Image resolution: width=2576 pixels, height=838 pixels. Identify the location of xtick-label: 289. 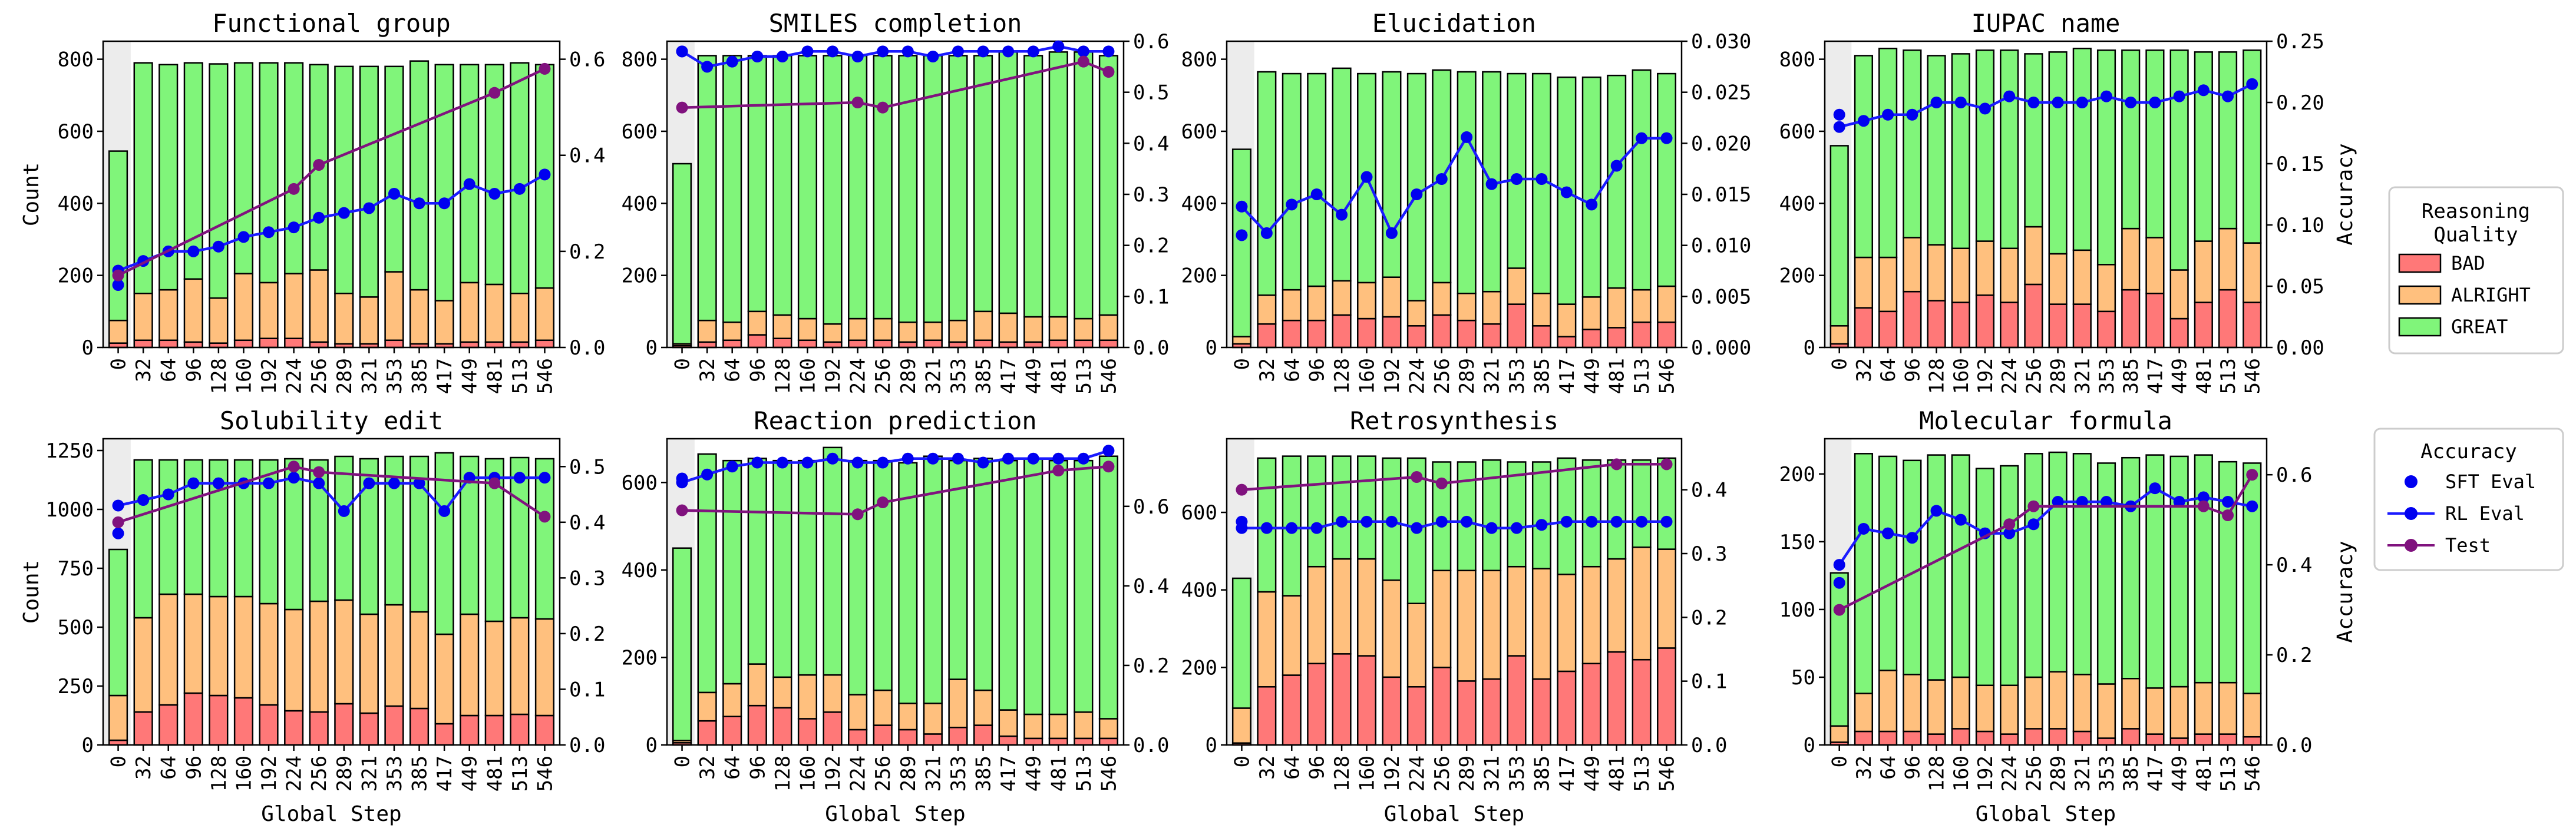
(2058, 376).